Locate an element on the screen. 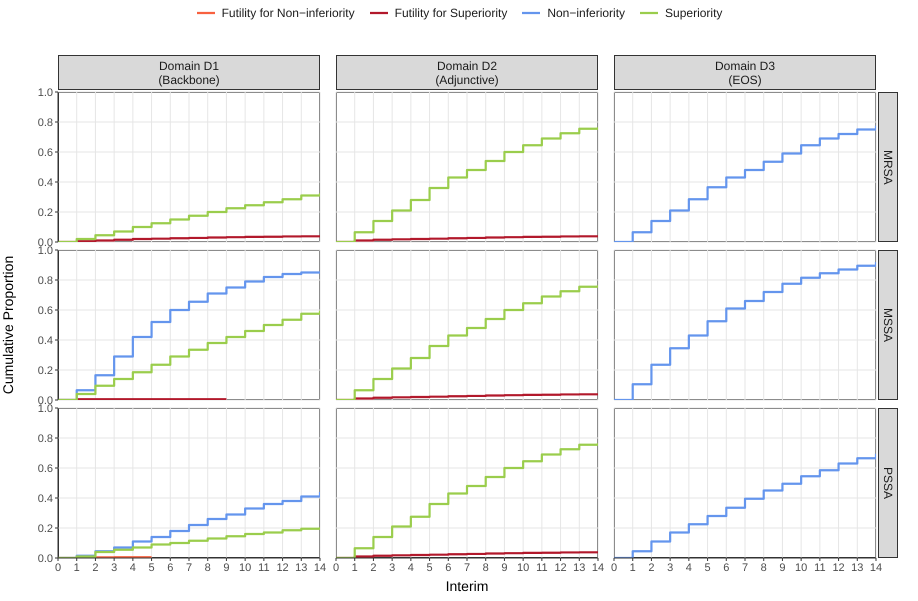 The image size is (918, 601). text: MRSA is located at coordinates (888, 167).